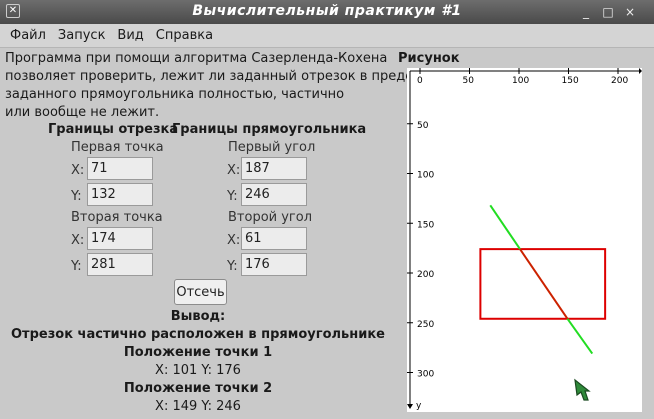  Describe the element at coordinates (78, 170) in the screenshot. I see `segment-p1-x-label: X:` at that location.